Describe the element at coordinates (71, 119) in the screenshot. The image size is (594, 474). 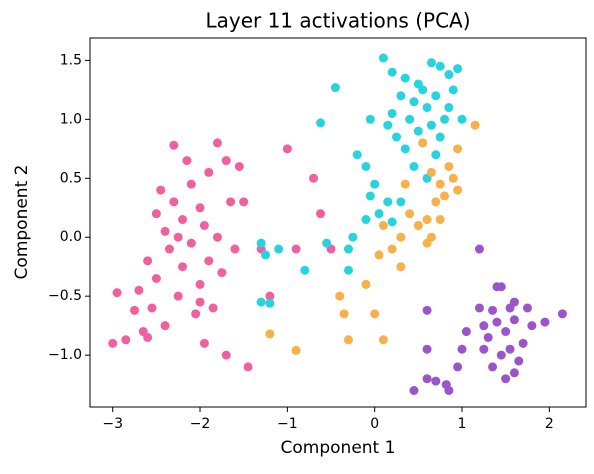
I see `y-tick-label: 1.0` at that location.